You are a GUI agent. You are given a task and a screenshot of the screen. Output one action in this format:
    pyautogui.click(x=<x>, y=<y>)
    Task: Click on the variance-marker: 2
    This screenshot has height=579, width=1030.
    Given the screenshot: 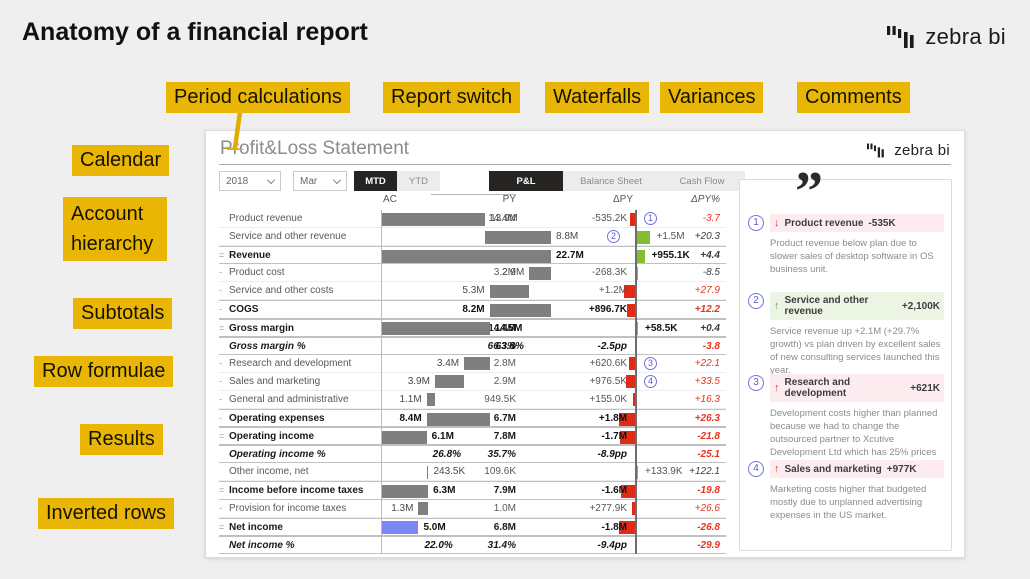 What is the action you would take?
    pyautogui.click(x=613, y=237)
    